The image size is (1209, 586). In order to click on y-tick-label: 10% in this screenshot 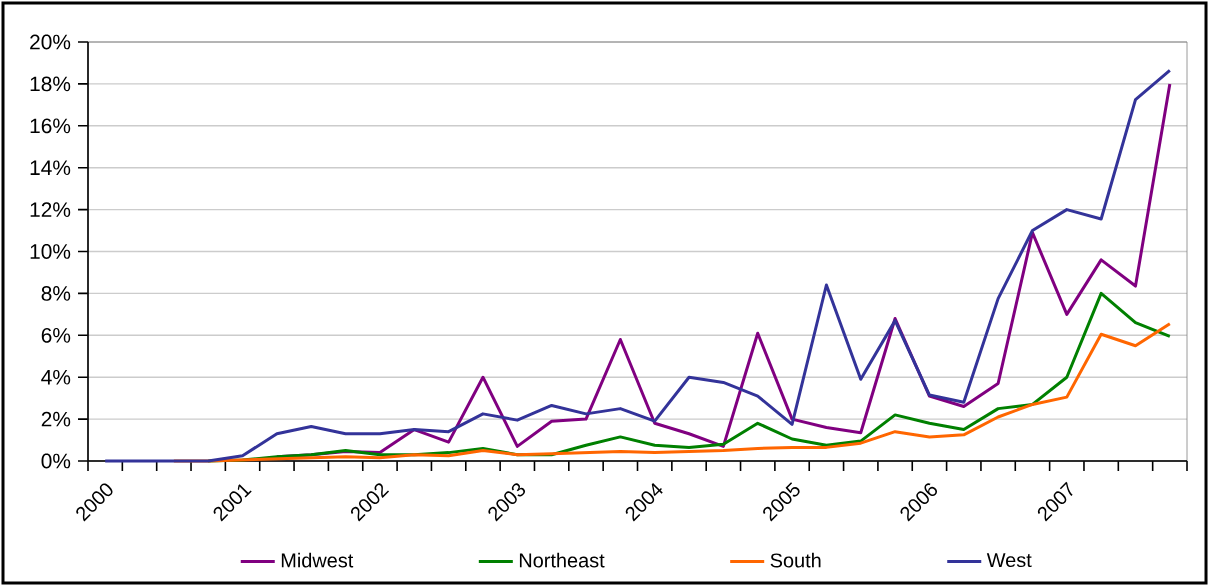, I will do `click(50, 251)`.